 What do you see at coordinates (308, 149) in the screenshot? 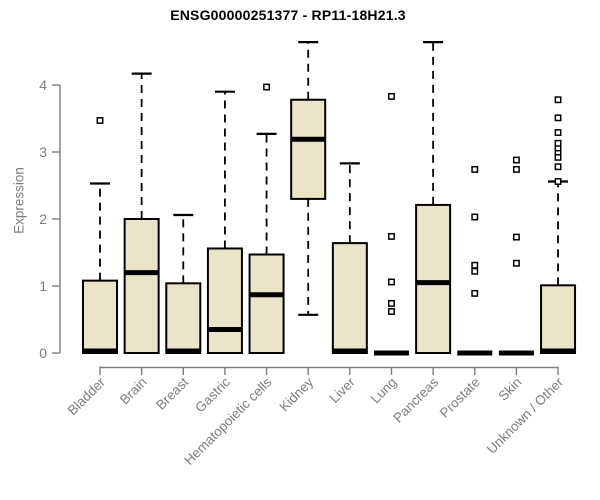
I see `box-kidney` at bounding box center [308, 149].